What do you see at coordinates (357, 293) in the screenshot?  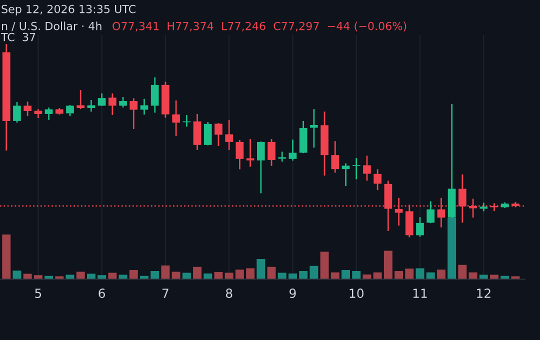 I see `x-tick-label: 10` at bounding box center [357, 293].